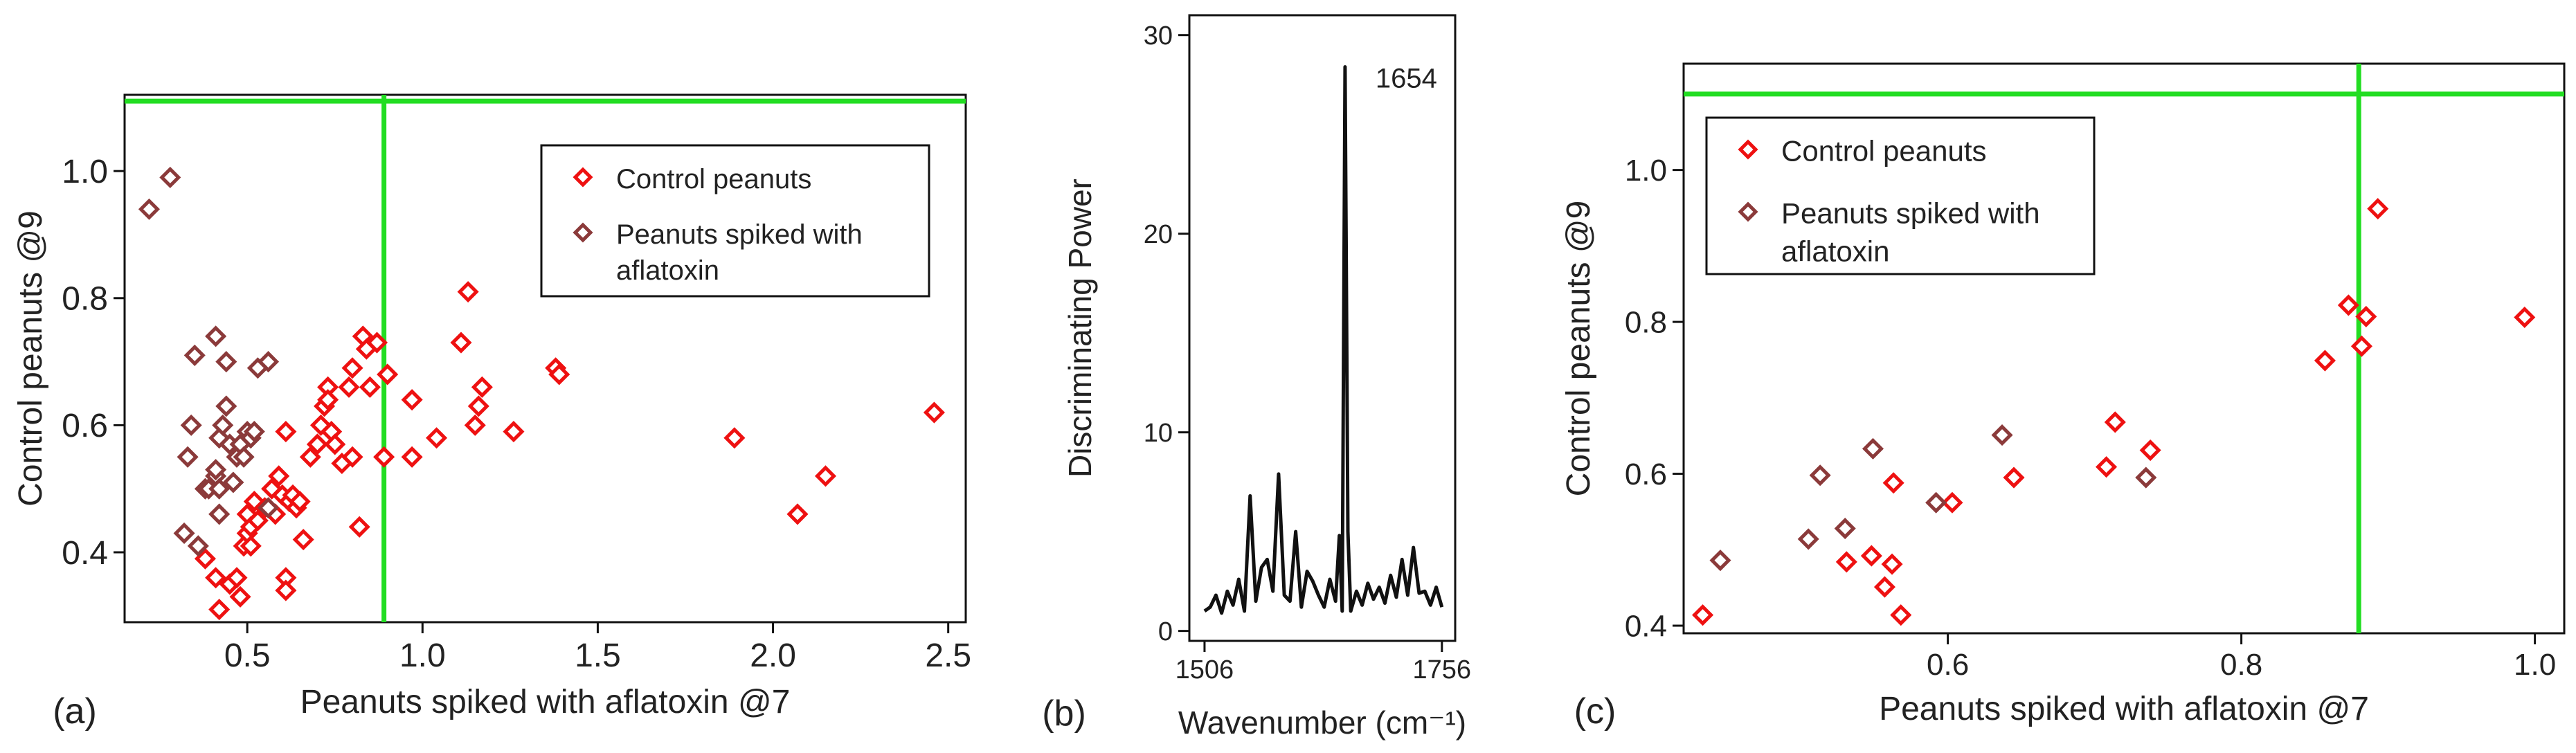  I want to click on discriminating-power-line, so click(1323, 340).